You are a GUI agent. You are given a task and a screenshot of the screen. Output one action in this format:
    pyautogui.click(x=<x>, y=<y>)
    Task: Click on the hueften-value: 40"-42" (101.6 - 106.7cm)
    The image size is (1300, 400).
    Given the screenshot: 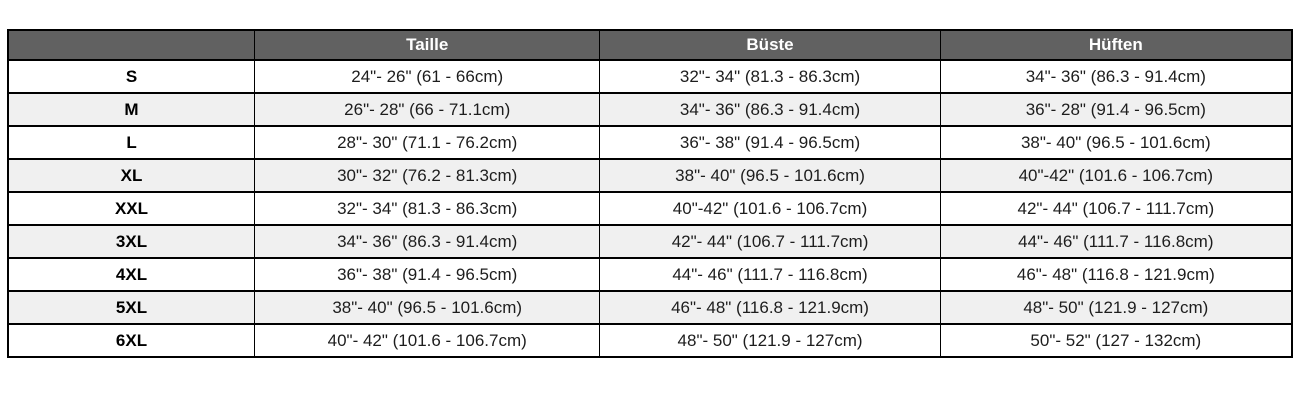 What is the action you would take?
    pyautogui.click(x=1116, y=175)
    